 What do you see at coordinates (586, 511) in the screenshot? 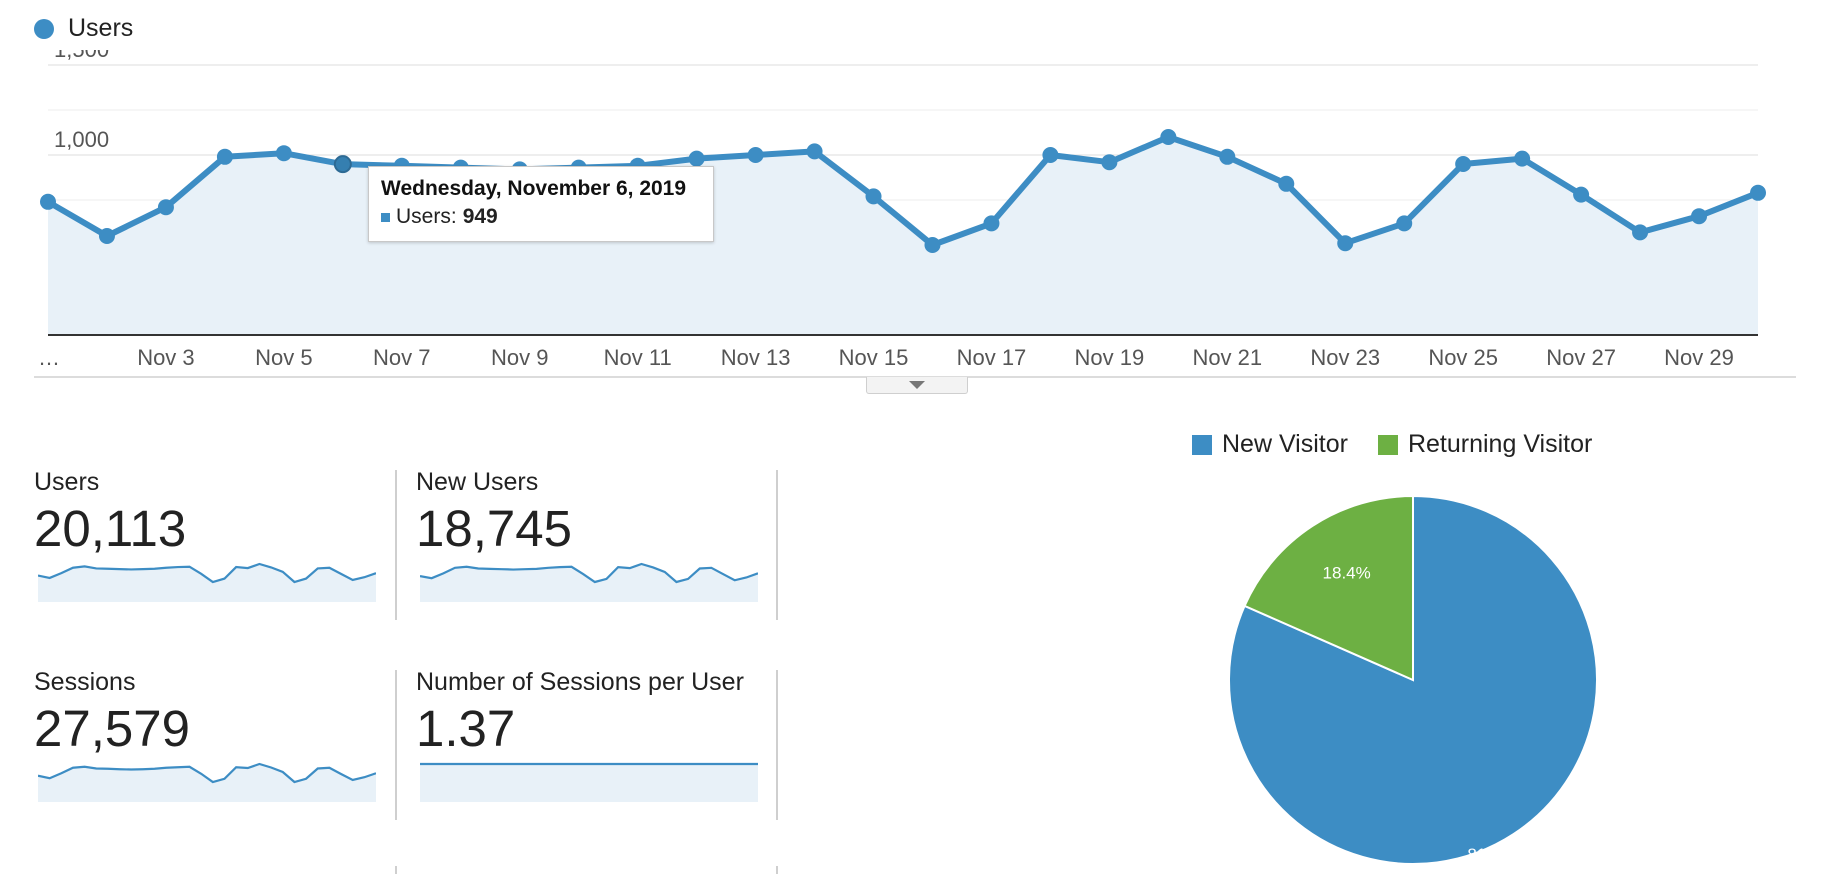
I see `metric-new-users: New Users 18,745` at bounding box center [586, 511].